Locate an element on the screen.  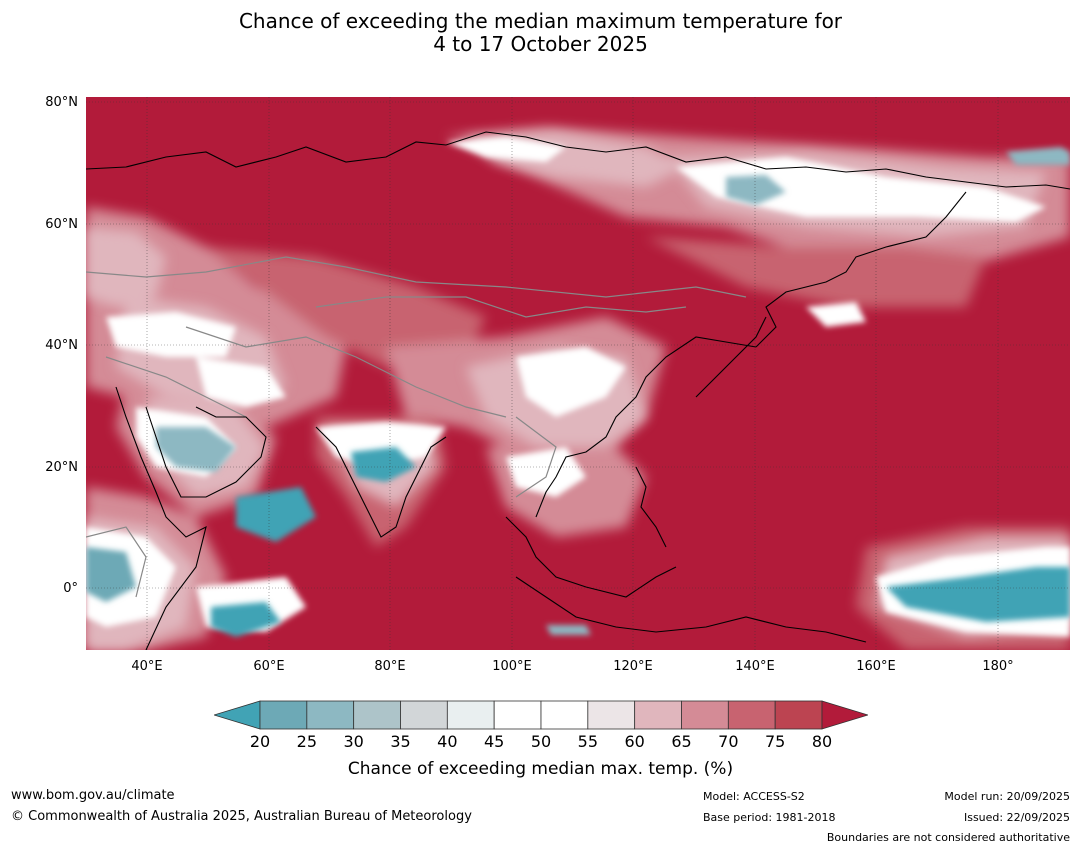
colorbar-cells is located at coordinates (541, 715).